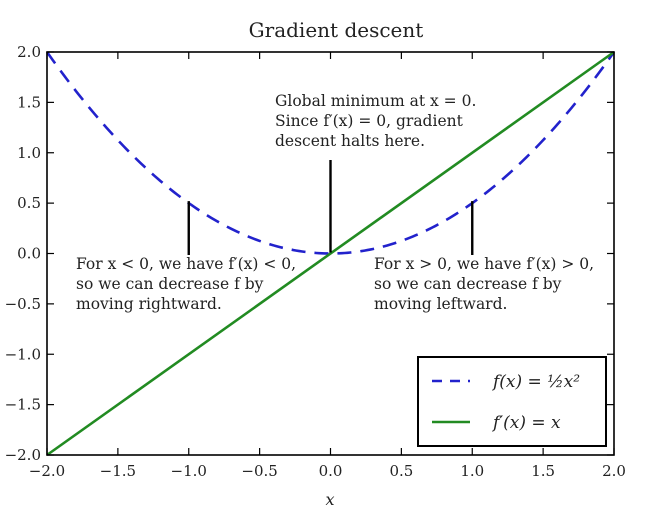 This screenshot has width=660, height=519. I want to click on y-tick-label: 0.5, so click(29, 203).